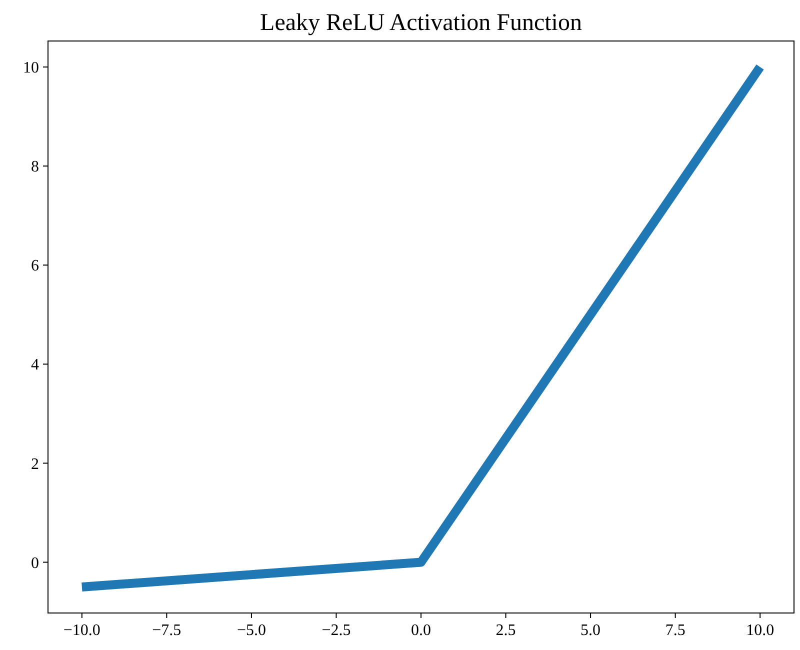 The image size is (800, 650). I want to click on y-tick-label: 8, so click(35, 167).